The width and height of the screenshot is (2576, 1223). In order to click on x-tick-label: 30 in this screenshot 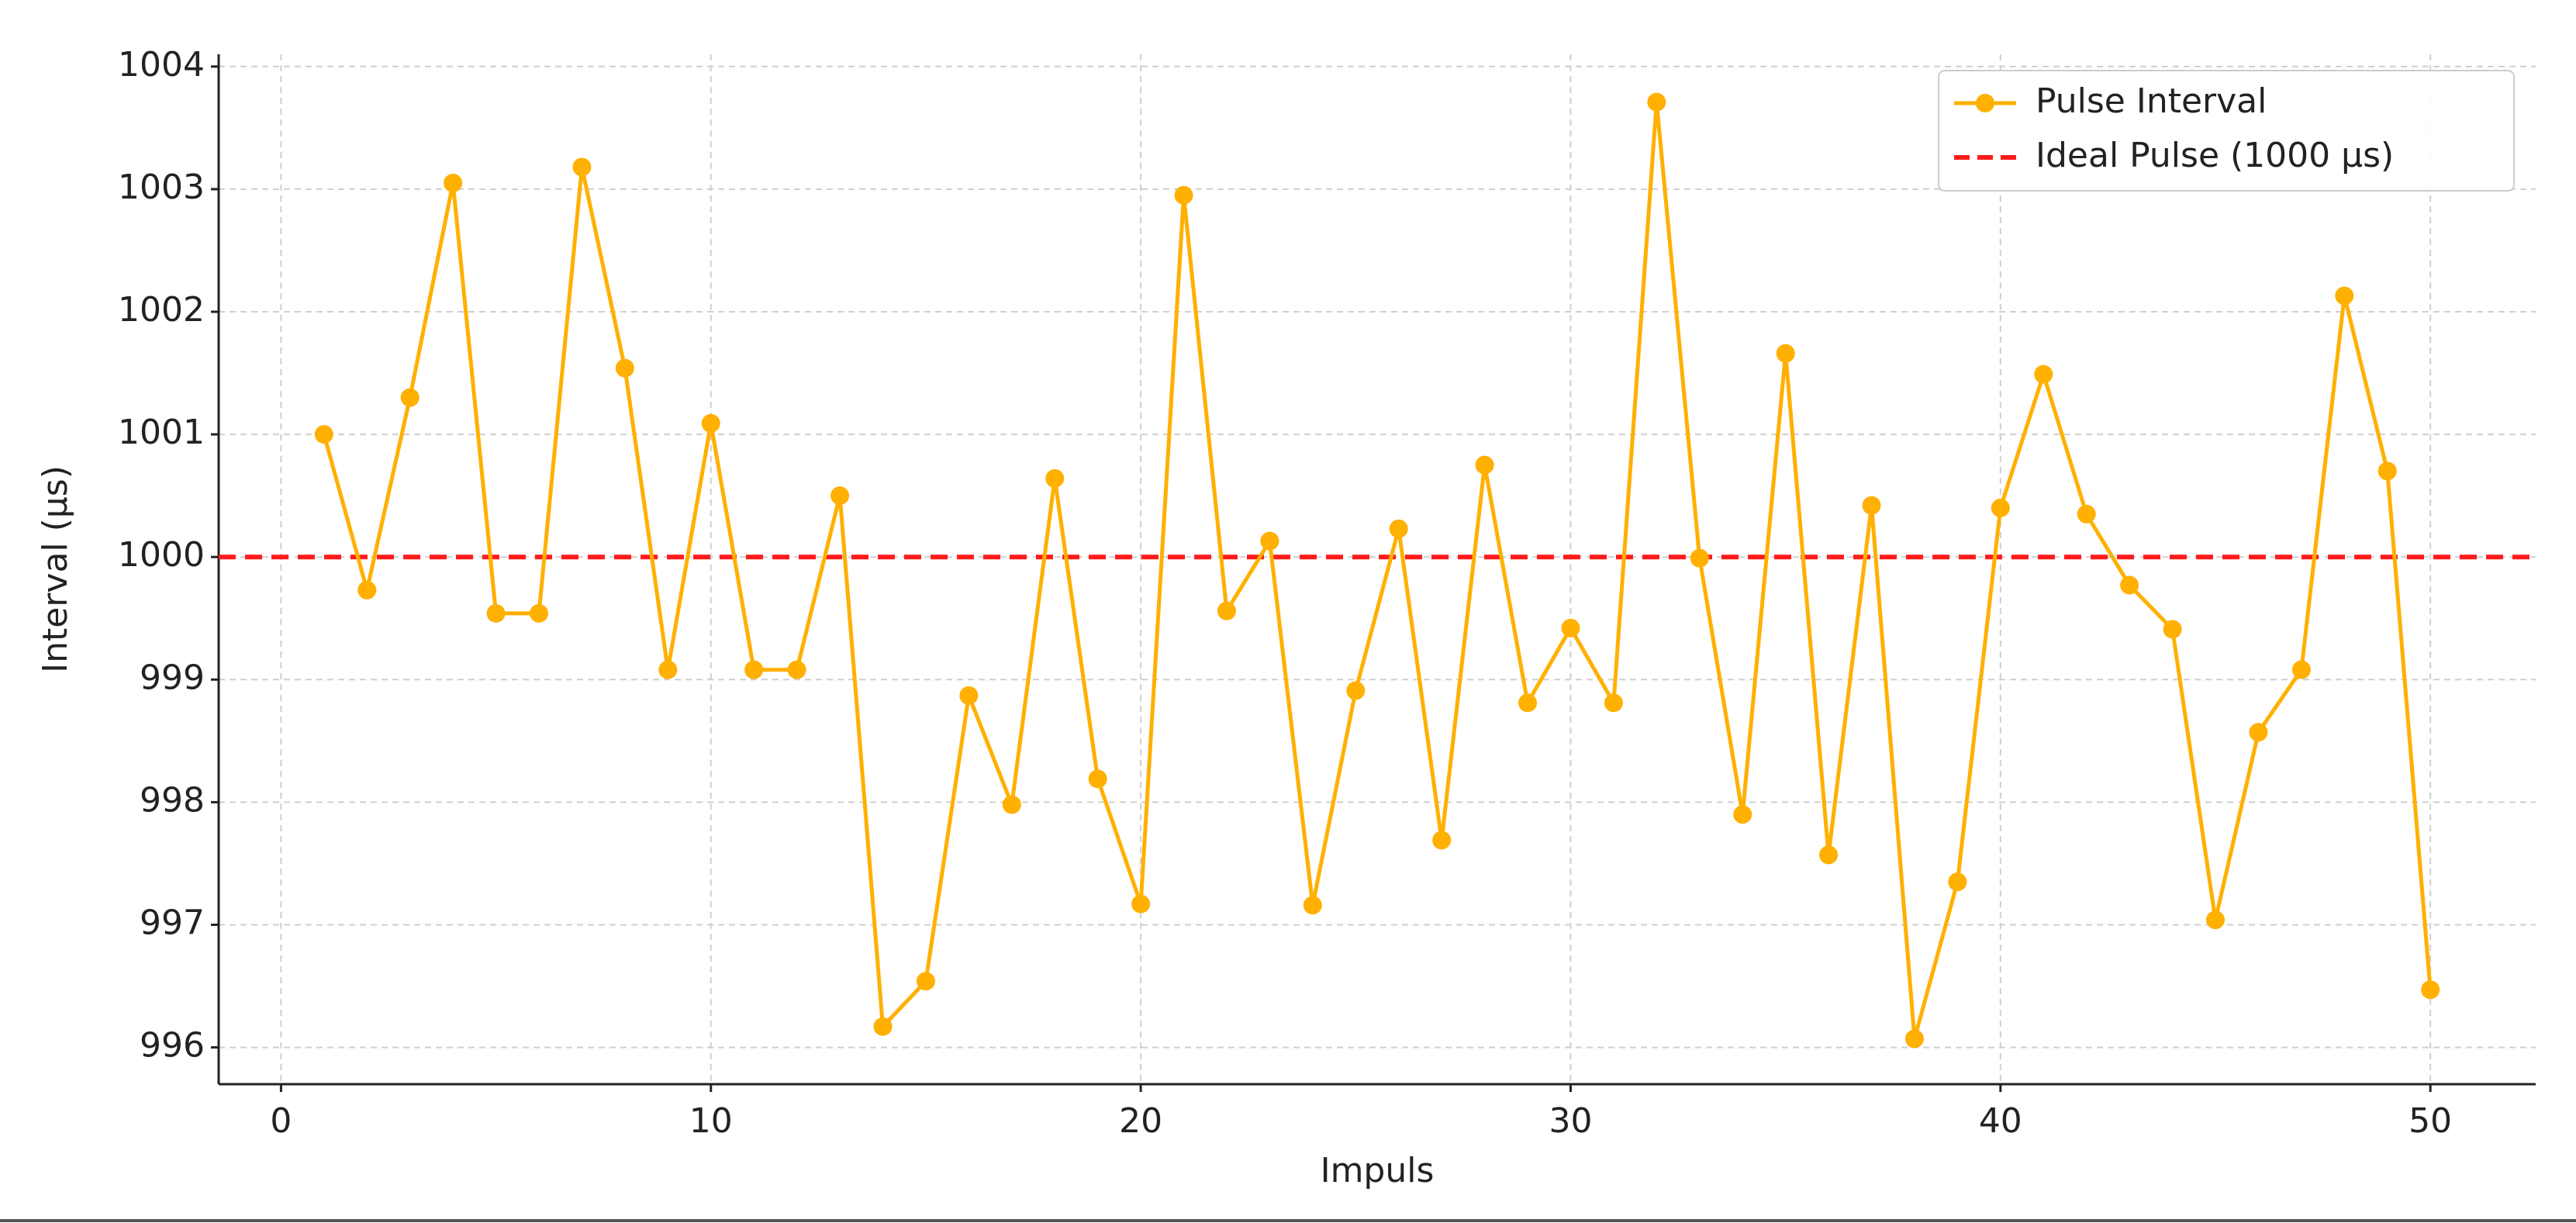, I will do `click(1570, 1121)`.